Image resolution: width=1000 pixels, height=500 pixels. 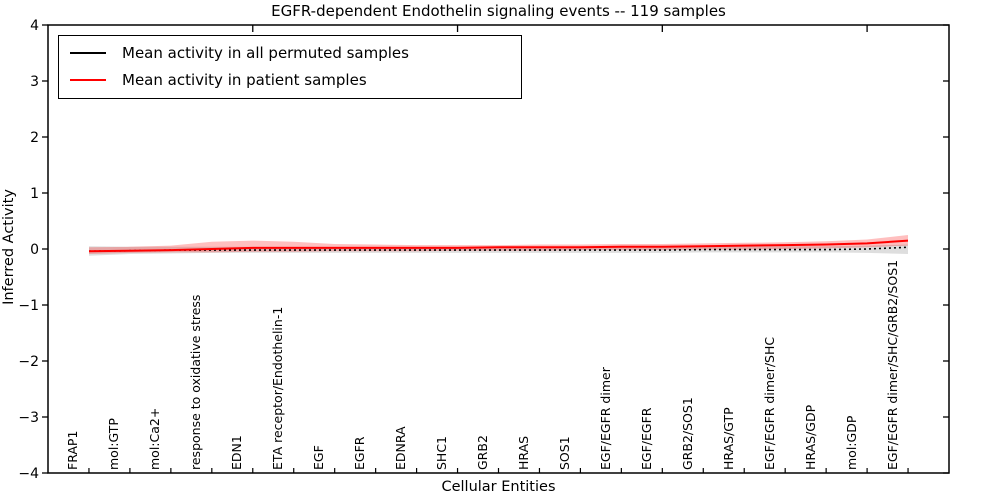 I want to click on y-tick-label: −1, so click(x=28, y=306).